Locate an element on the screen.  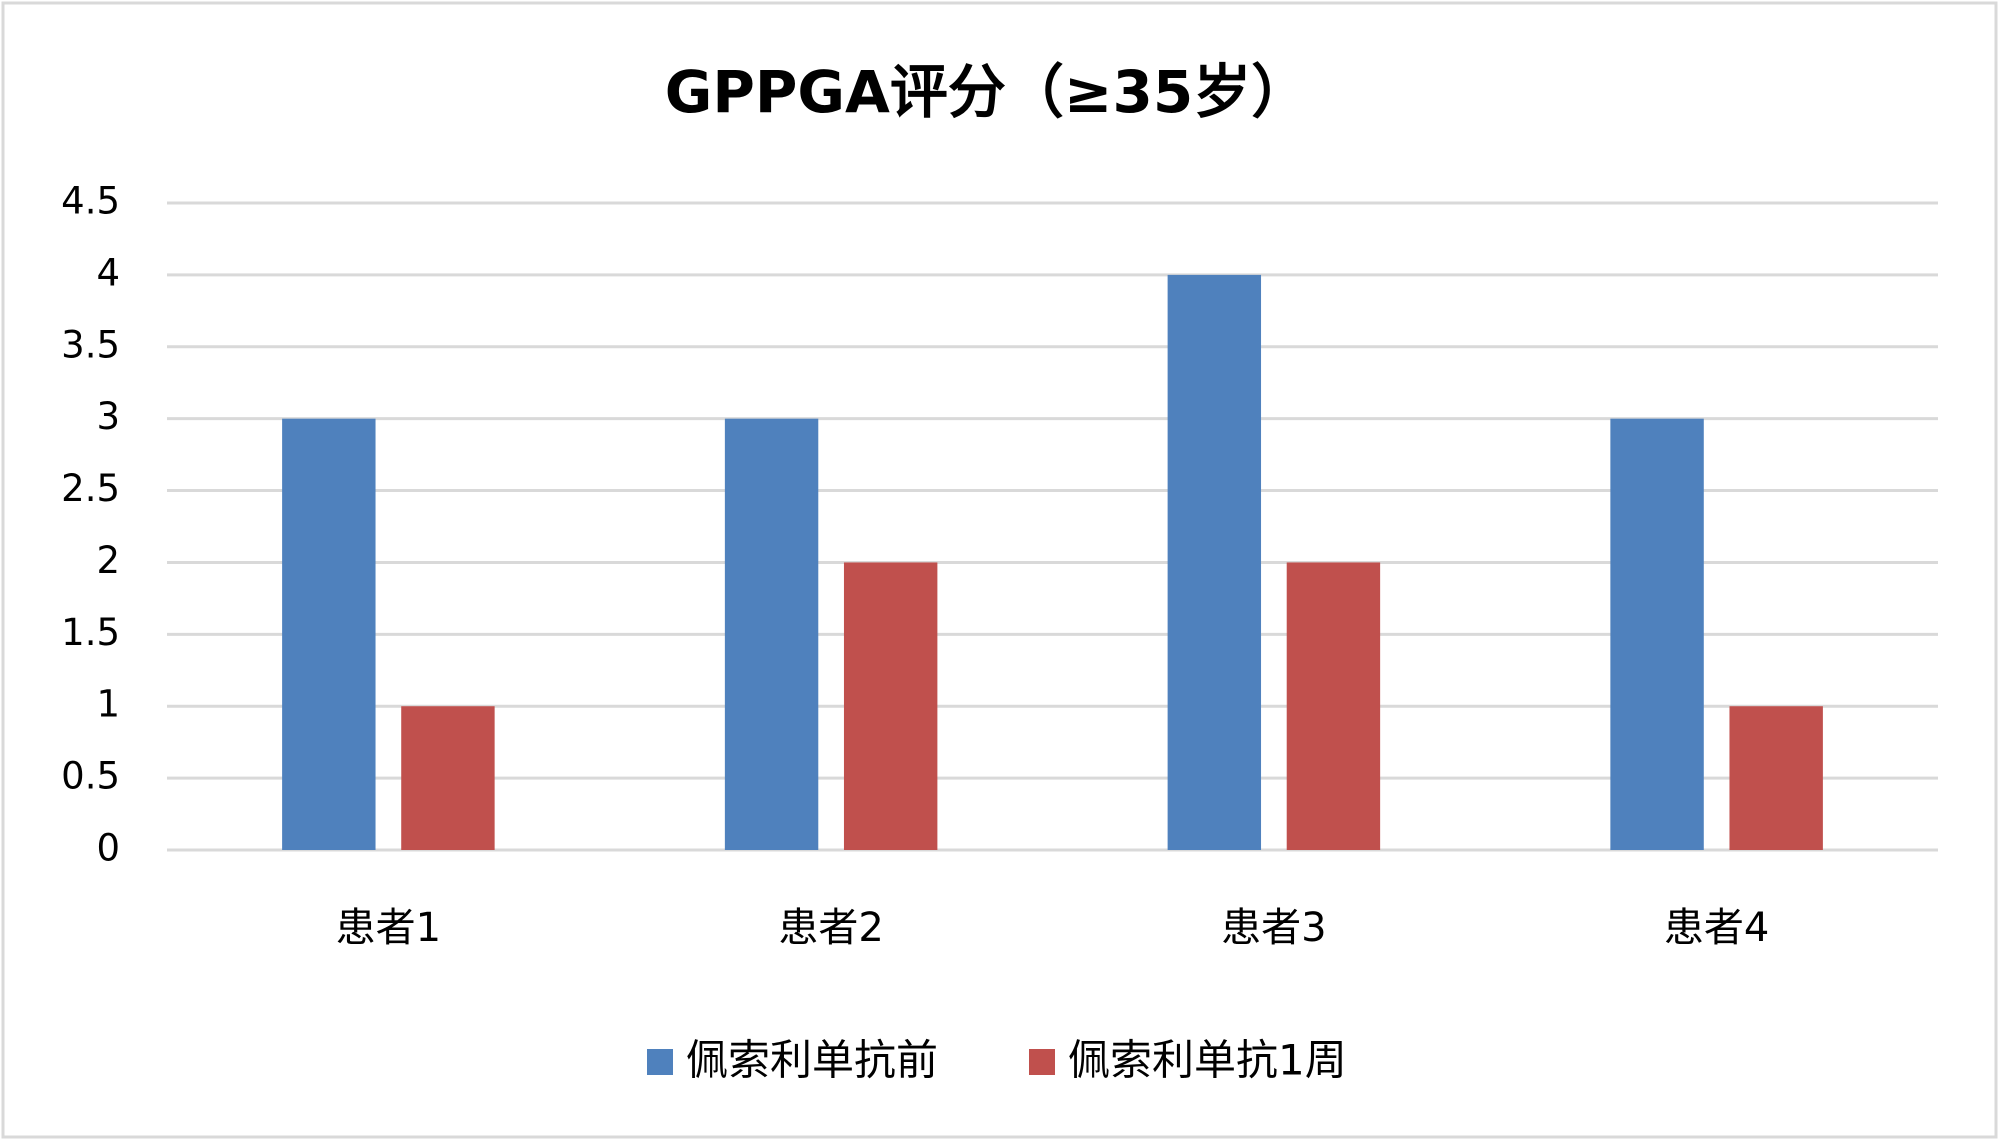
y-tick-label: 3 is located at coordinates (108, 416).